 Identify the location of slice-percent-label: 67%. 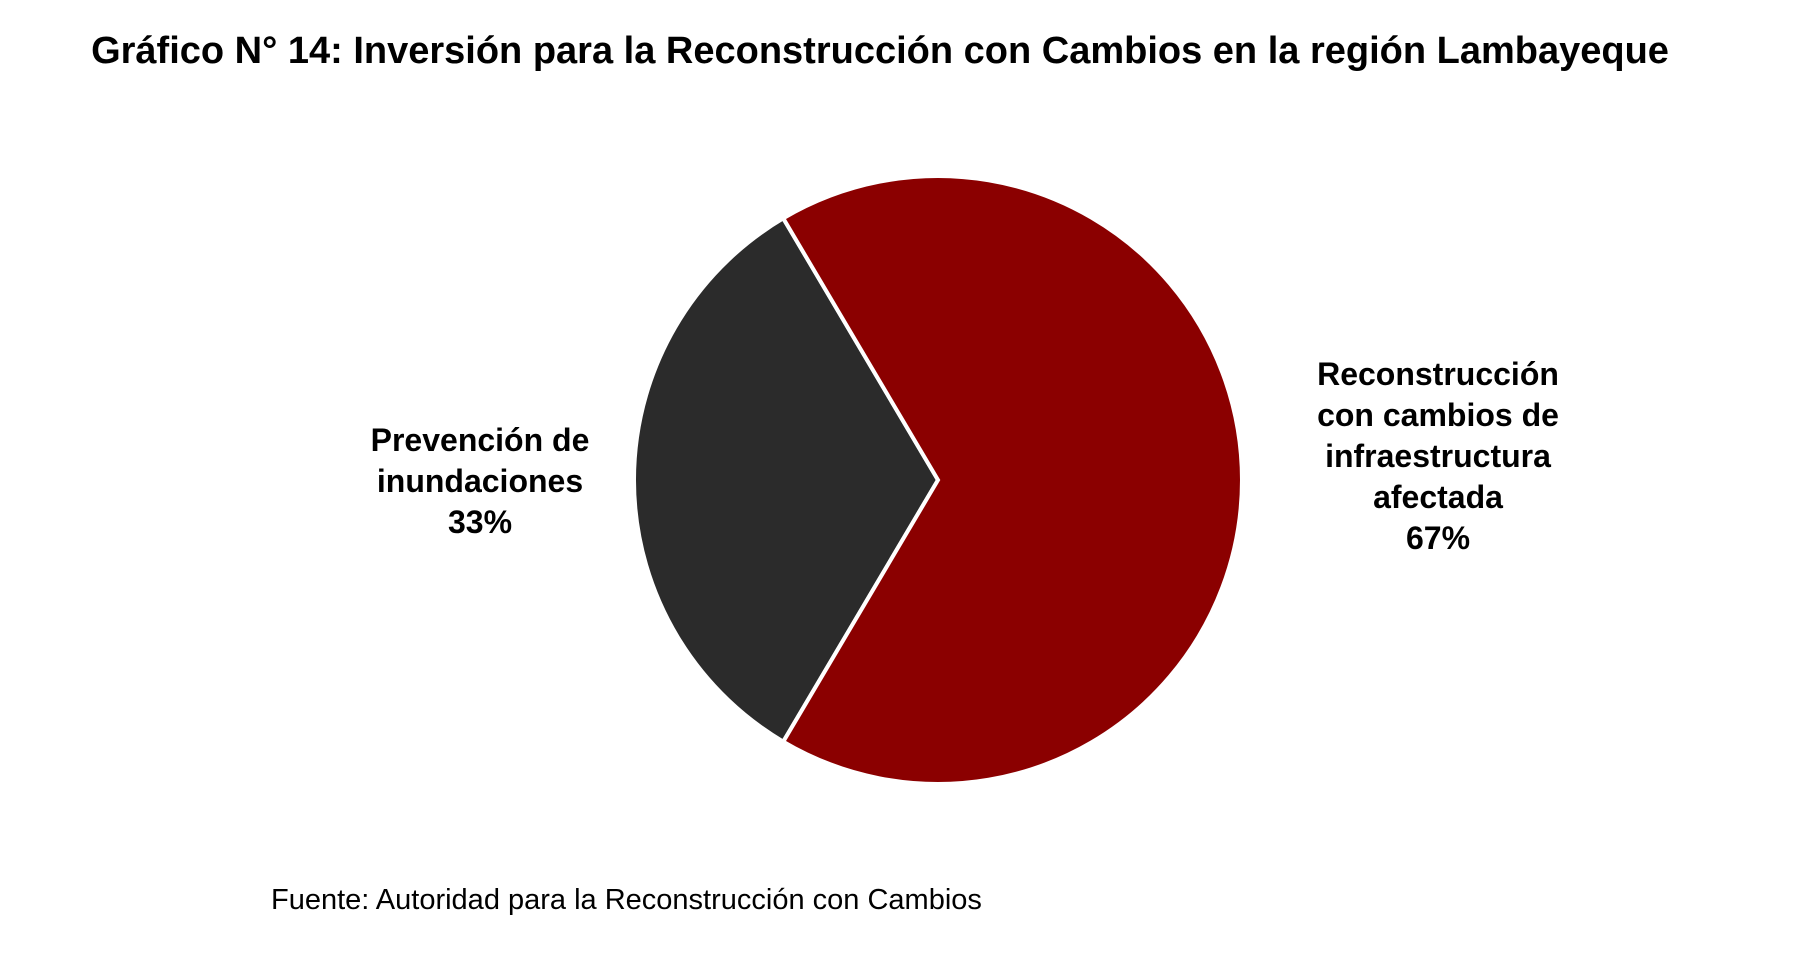
(1438, 538).